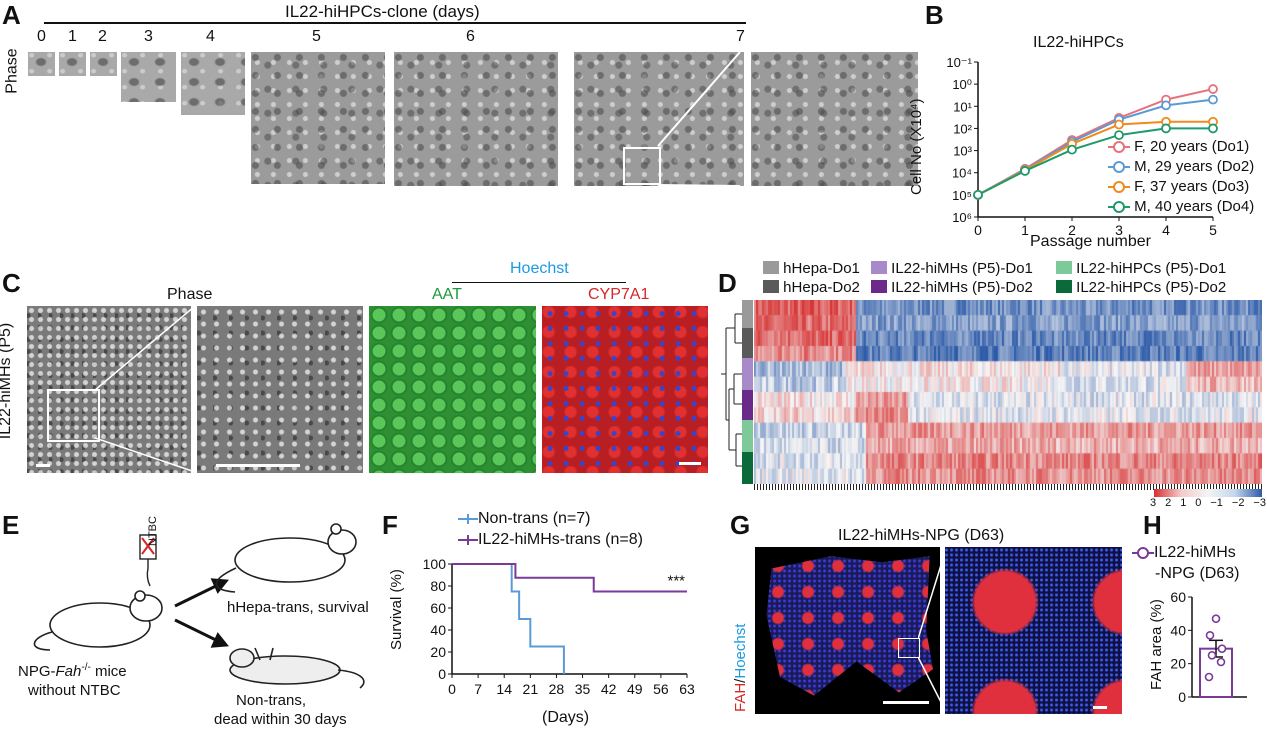 The height and width of the screenshot is (730, 1267). I want to click on panel-c-label: C, so click(11, 283).